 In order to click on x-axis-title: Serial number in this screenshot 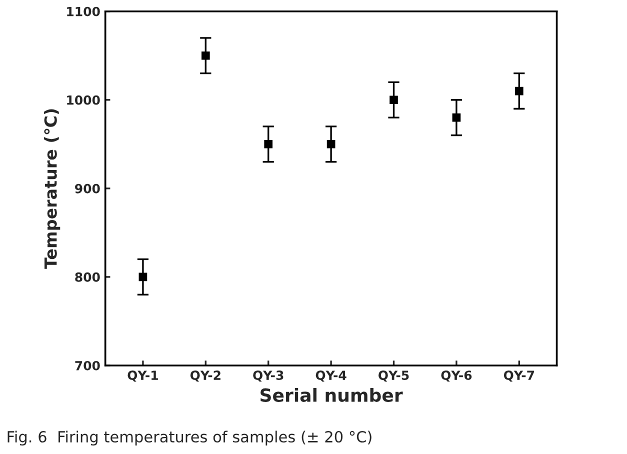, I will do `click(331, 395)`.